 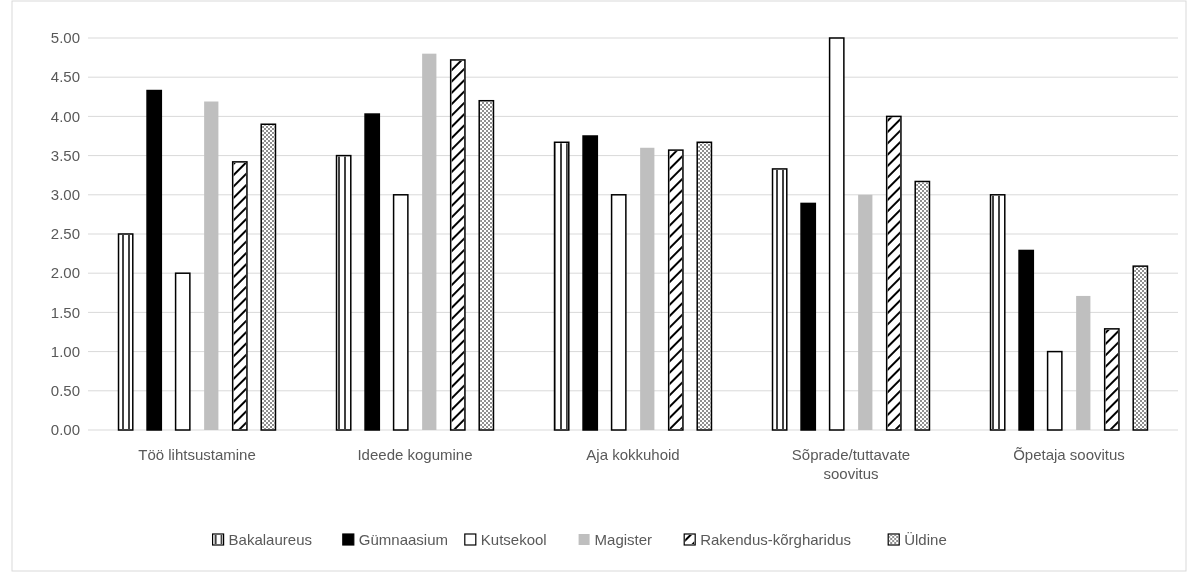 What do you see at coordinates (925, 540) in the screenshot?
I see `legend-label: Üldine` at bounding box center [925, 540].